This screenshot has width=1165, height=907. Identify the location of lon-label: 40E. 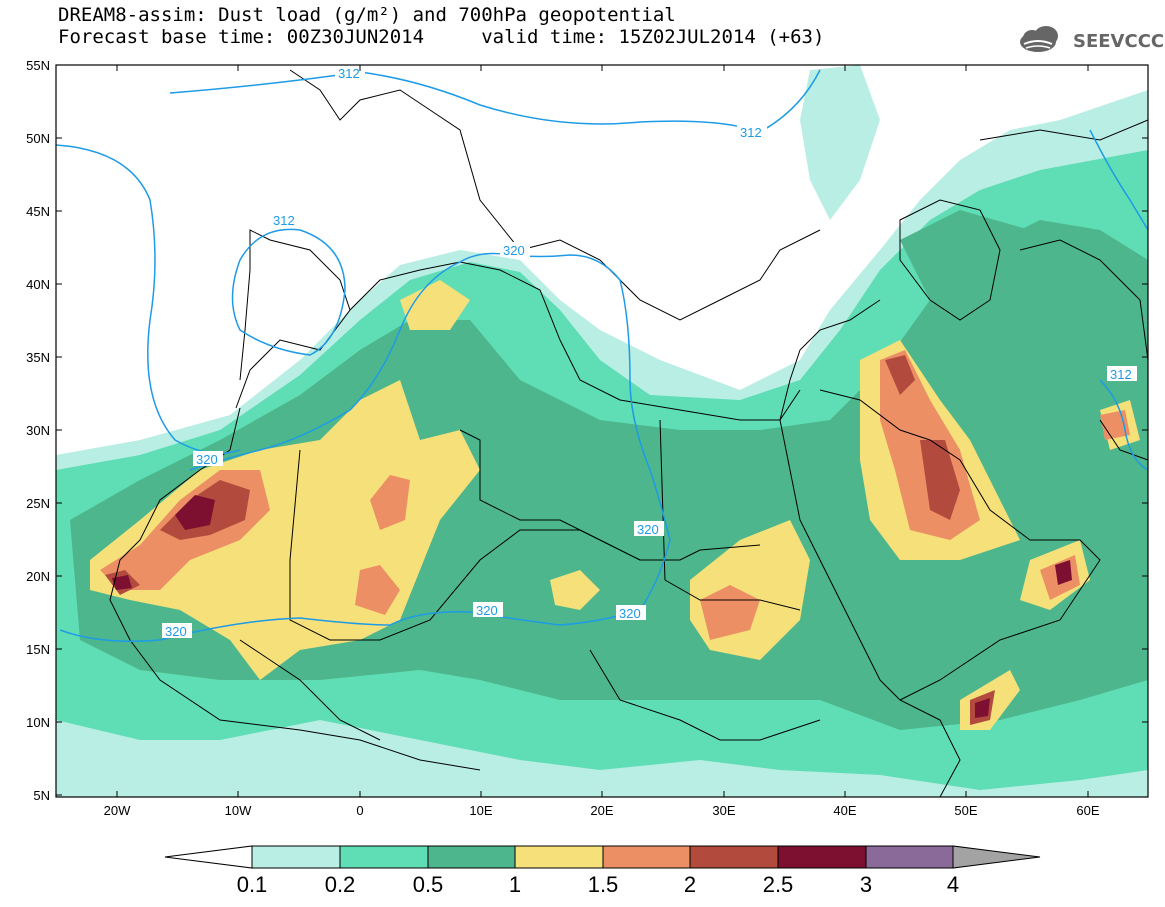
(844, 810).